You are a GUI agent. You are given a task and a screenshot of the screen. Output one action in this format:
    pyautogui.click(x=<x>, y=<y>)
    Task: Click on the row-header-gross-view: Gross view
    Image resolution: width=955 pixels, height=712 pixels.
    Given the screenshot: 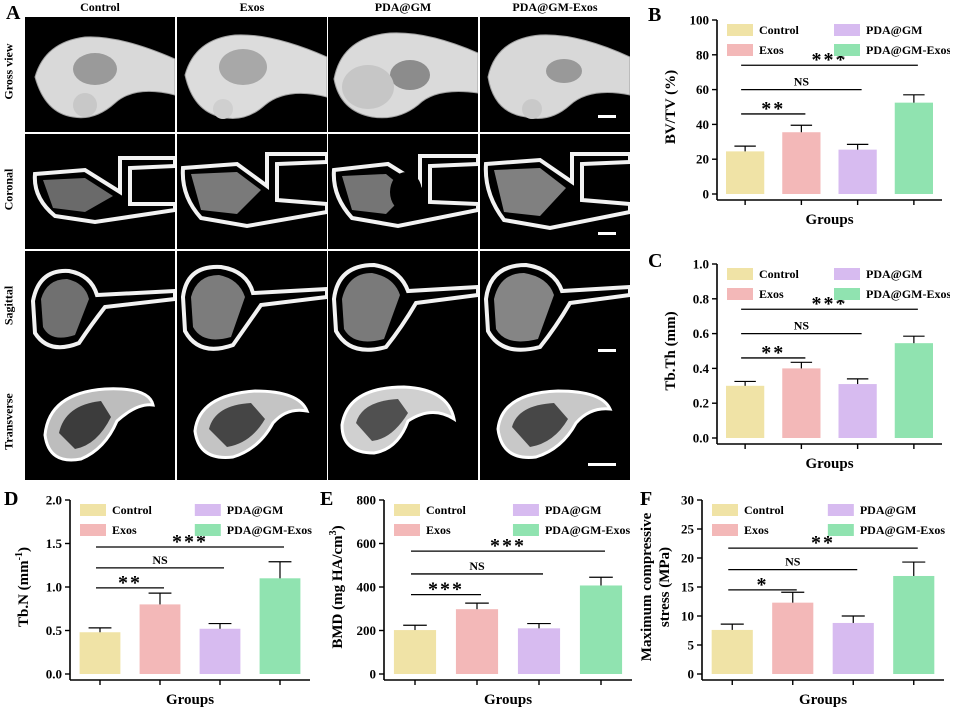 What is the action you would take?
    pyautogui.click(x=8, y=71)
    